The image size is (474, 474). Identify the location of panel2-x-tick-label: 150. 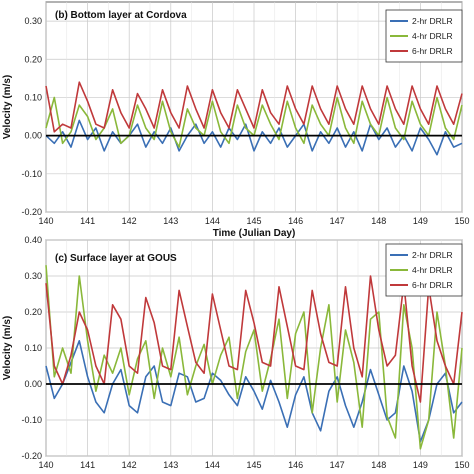
(461, 465).